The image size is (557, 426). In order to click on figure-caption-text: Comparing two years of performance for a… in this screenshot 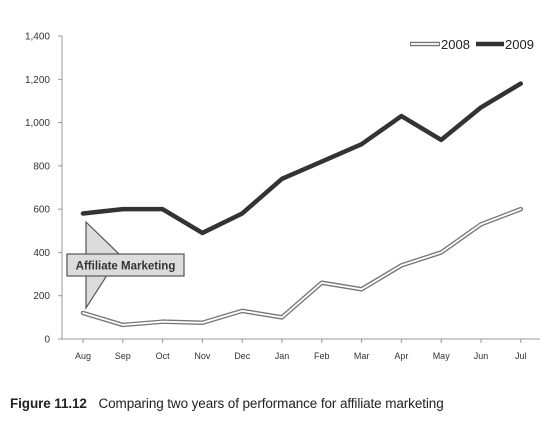, I will do `click(271, 403)`.